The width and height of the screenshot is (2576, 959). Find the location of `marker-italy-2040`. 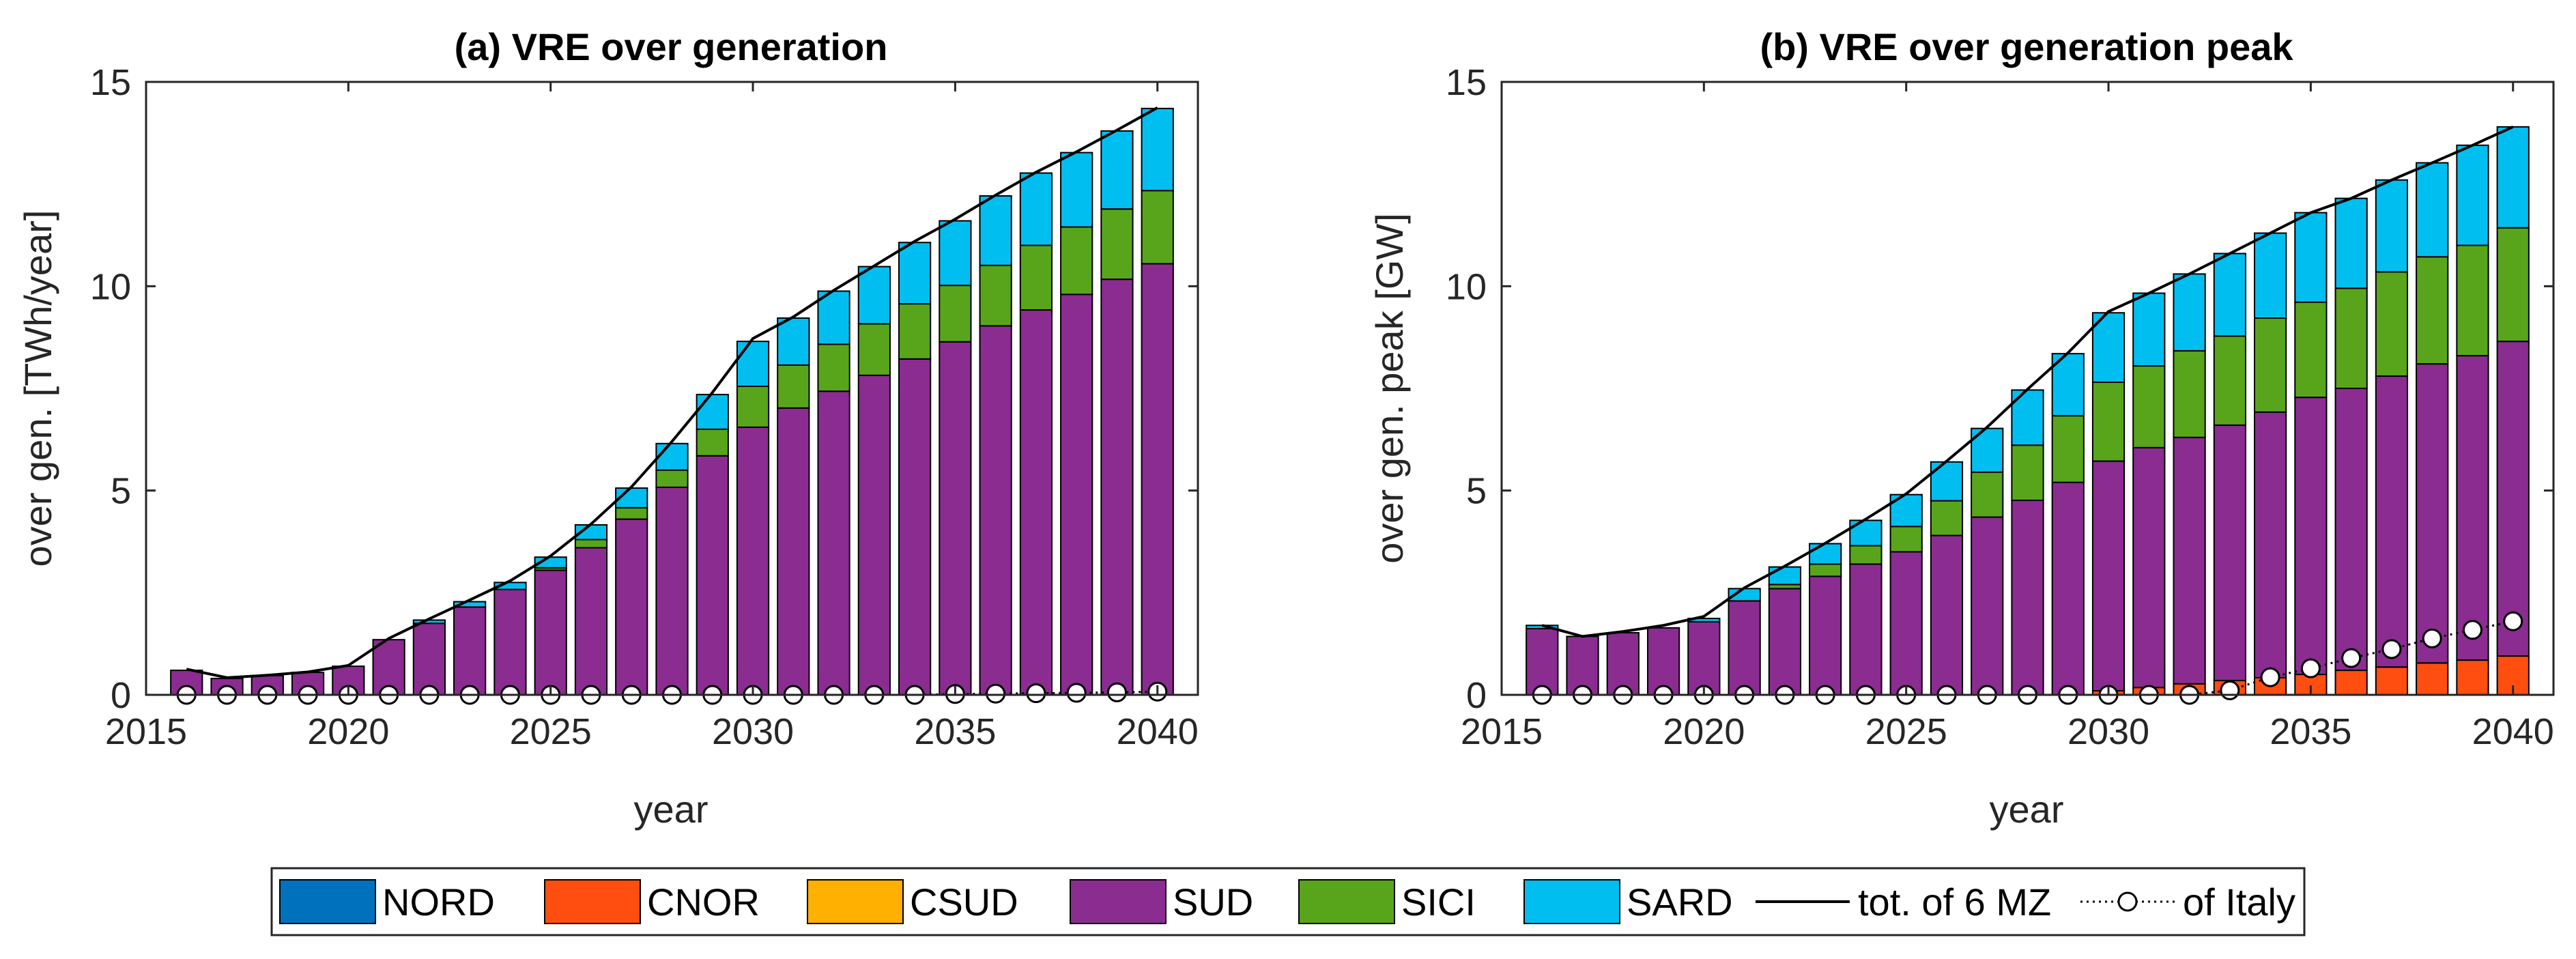

marker-italy-2040 is located at coordinates (2513, 621).